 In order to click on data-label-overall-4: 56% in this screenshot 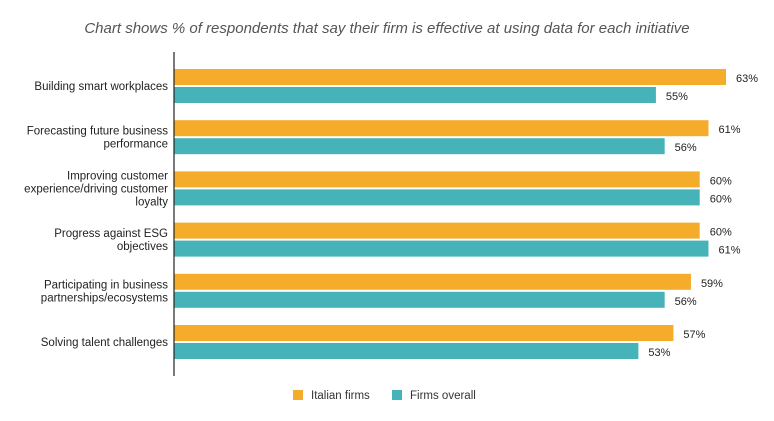, I will do `click(686, 302)`.